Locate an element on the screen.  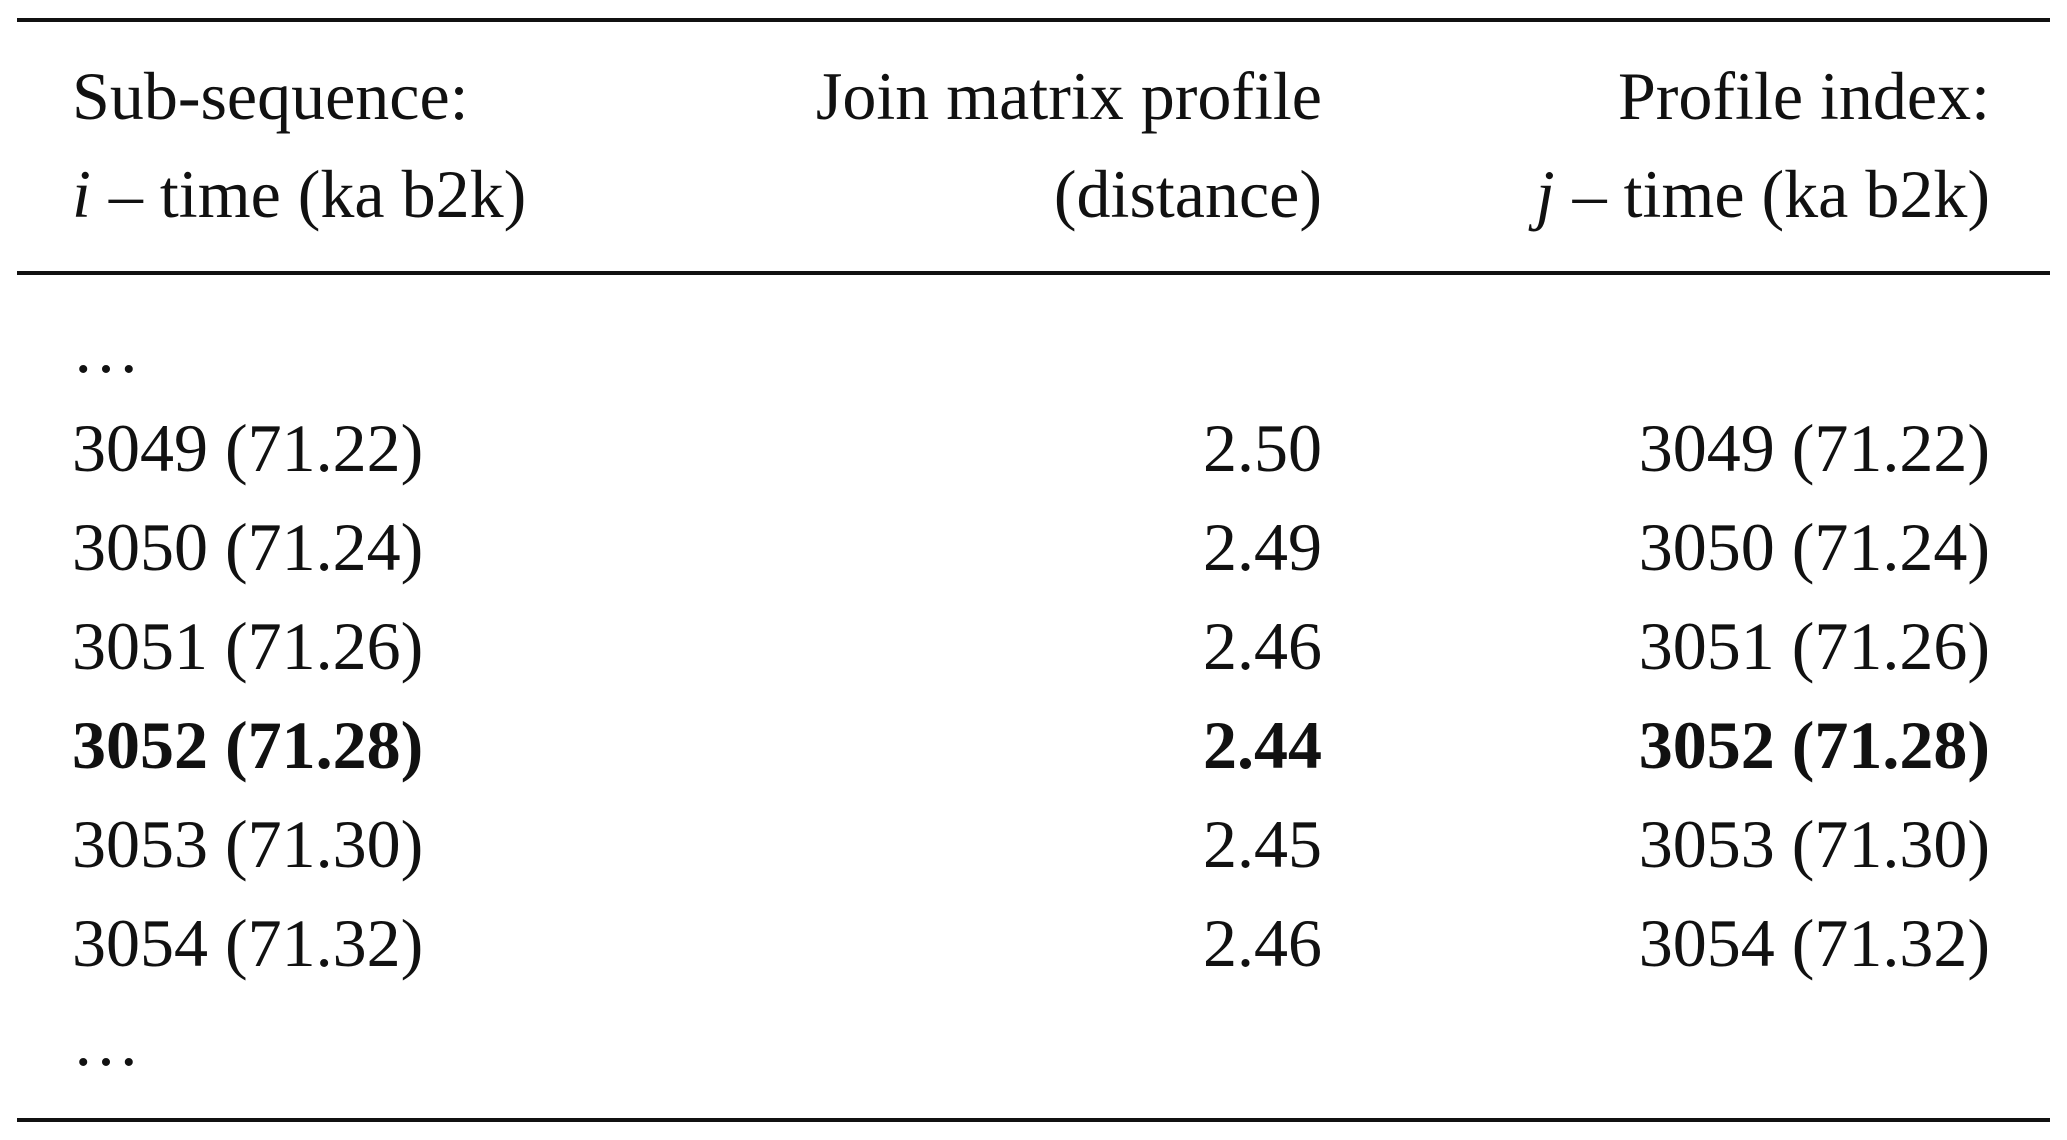
header-text: i – time (ka b2k) is located at coordinates (299, 194).